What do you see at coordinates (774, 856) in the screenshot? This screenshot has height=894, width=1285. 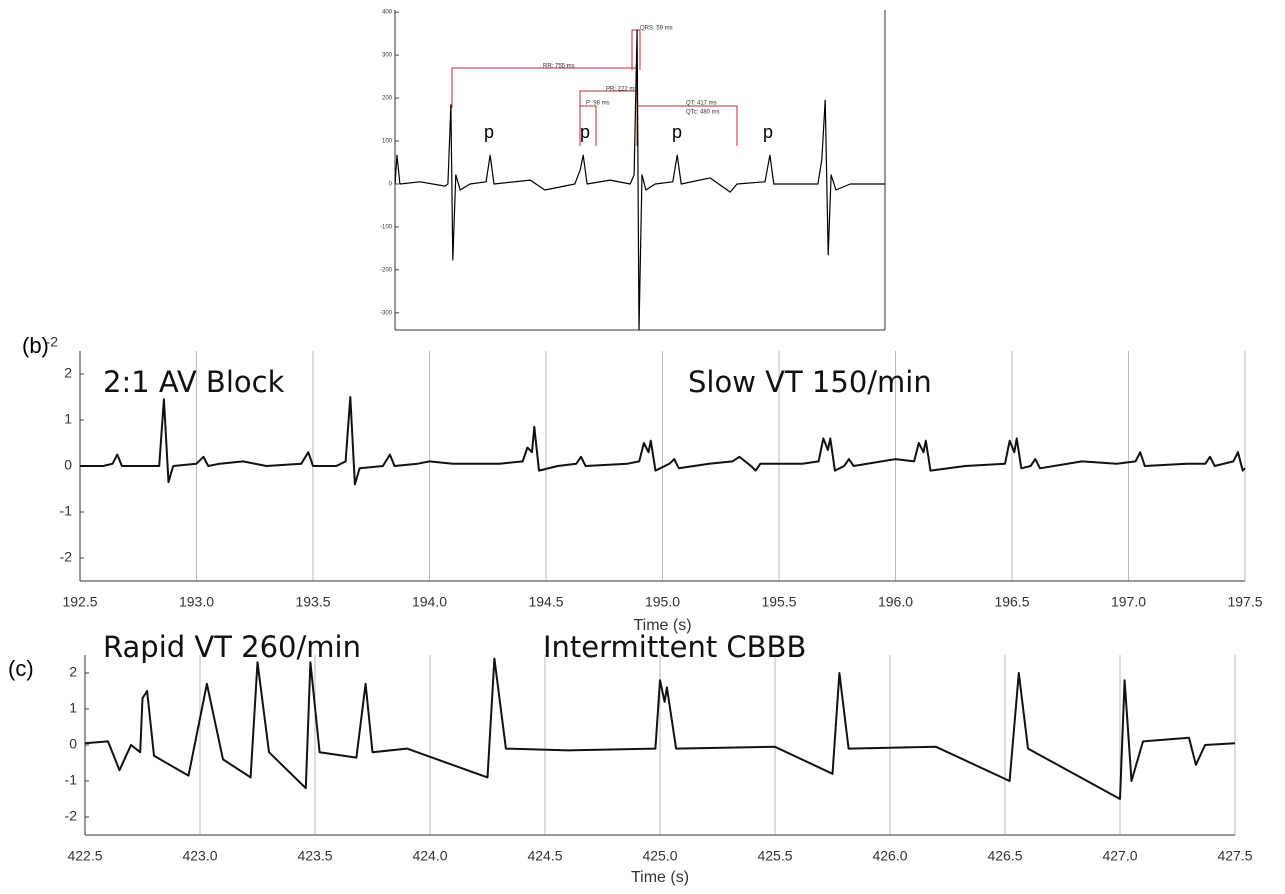 I see `x-tick-label: 425.5` at bounding box center [774, 856].